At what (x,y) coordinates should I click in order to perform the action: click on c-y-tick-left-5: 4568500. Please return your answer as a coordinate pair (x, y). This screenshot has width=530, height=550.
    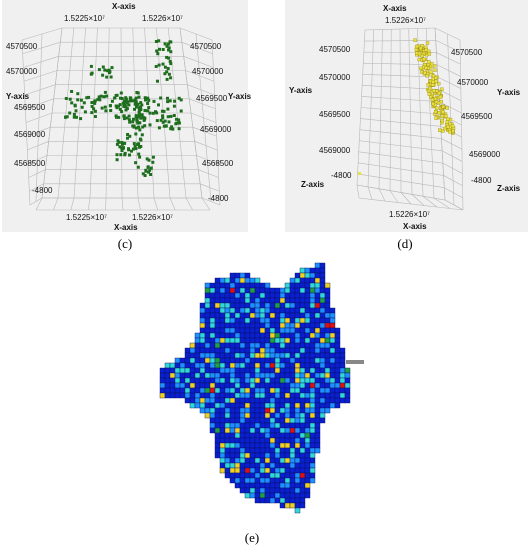
    Looking at the image, I should click on (30, 163).